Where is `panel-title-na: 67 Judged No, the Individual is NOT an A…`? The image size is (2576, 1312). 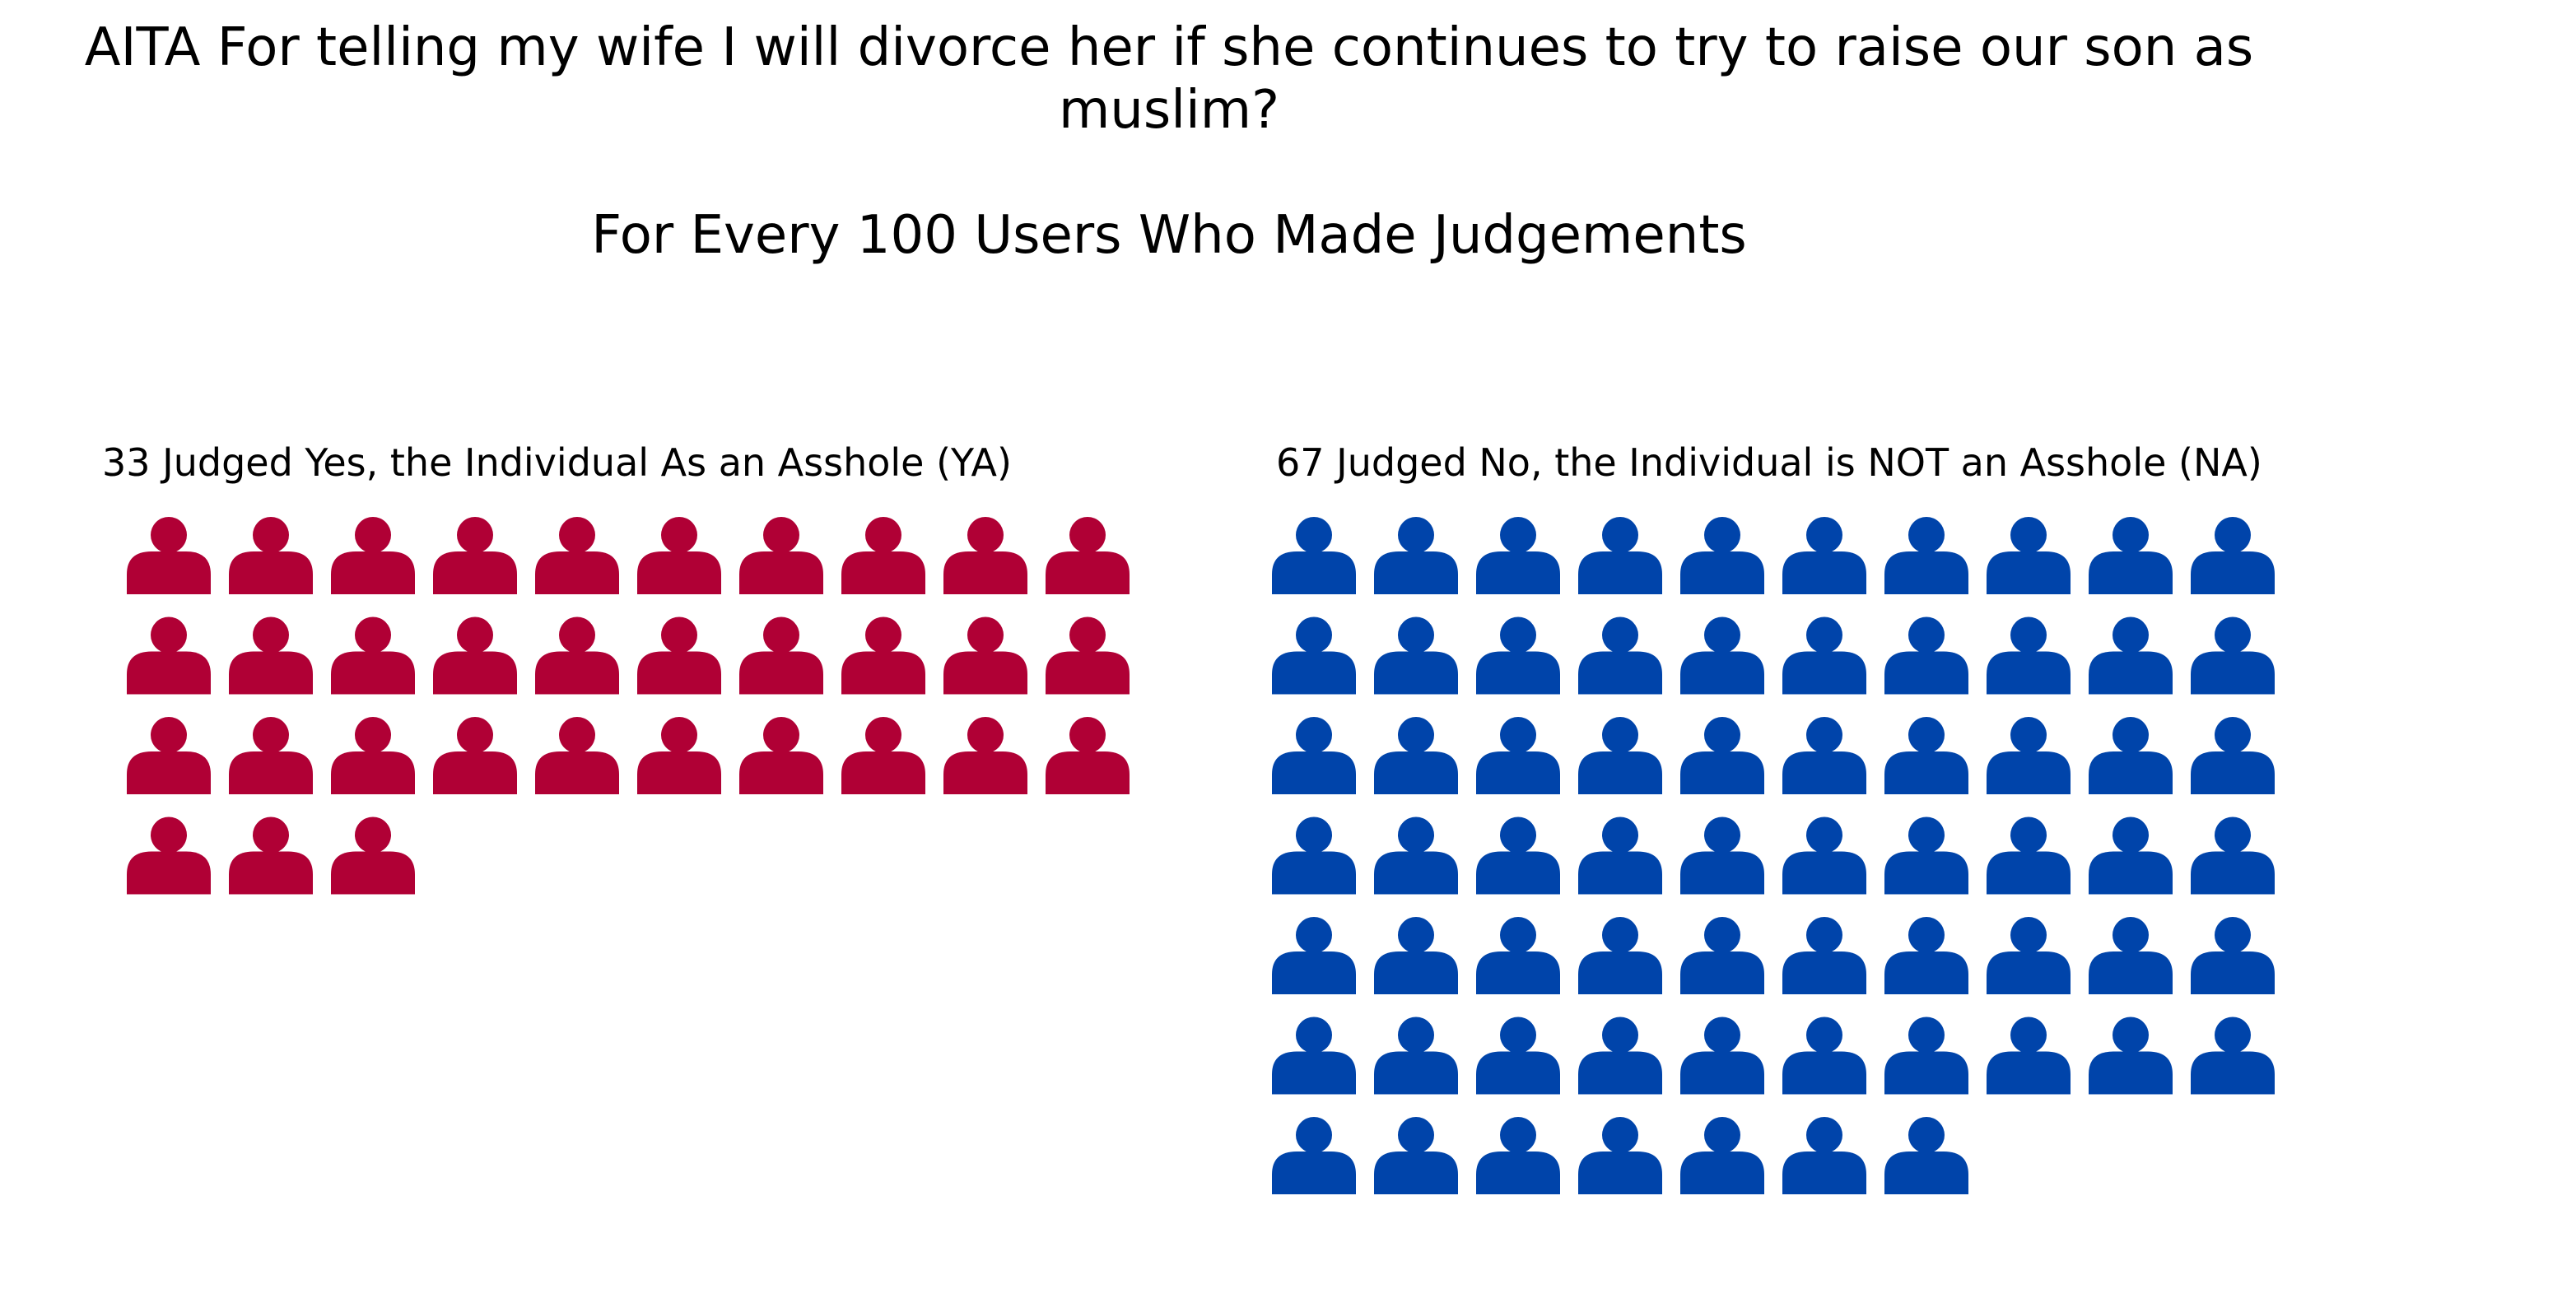 panel-title-na: 67 Judged No, the Individual is NOT an A… is located at coordinates (1769, 462).